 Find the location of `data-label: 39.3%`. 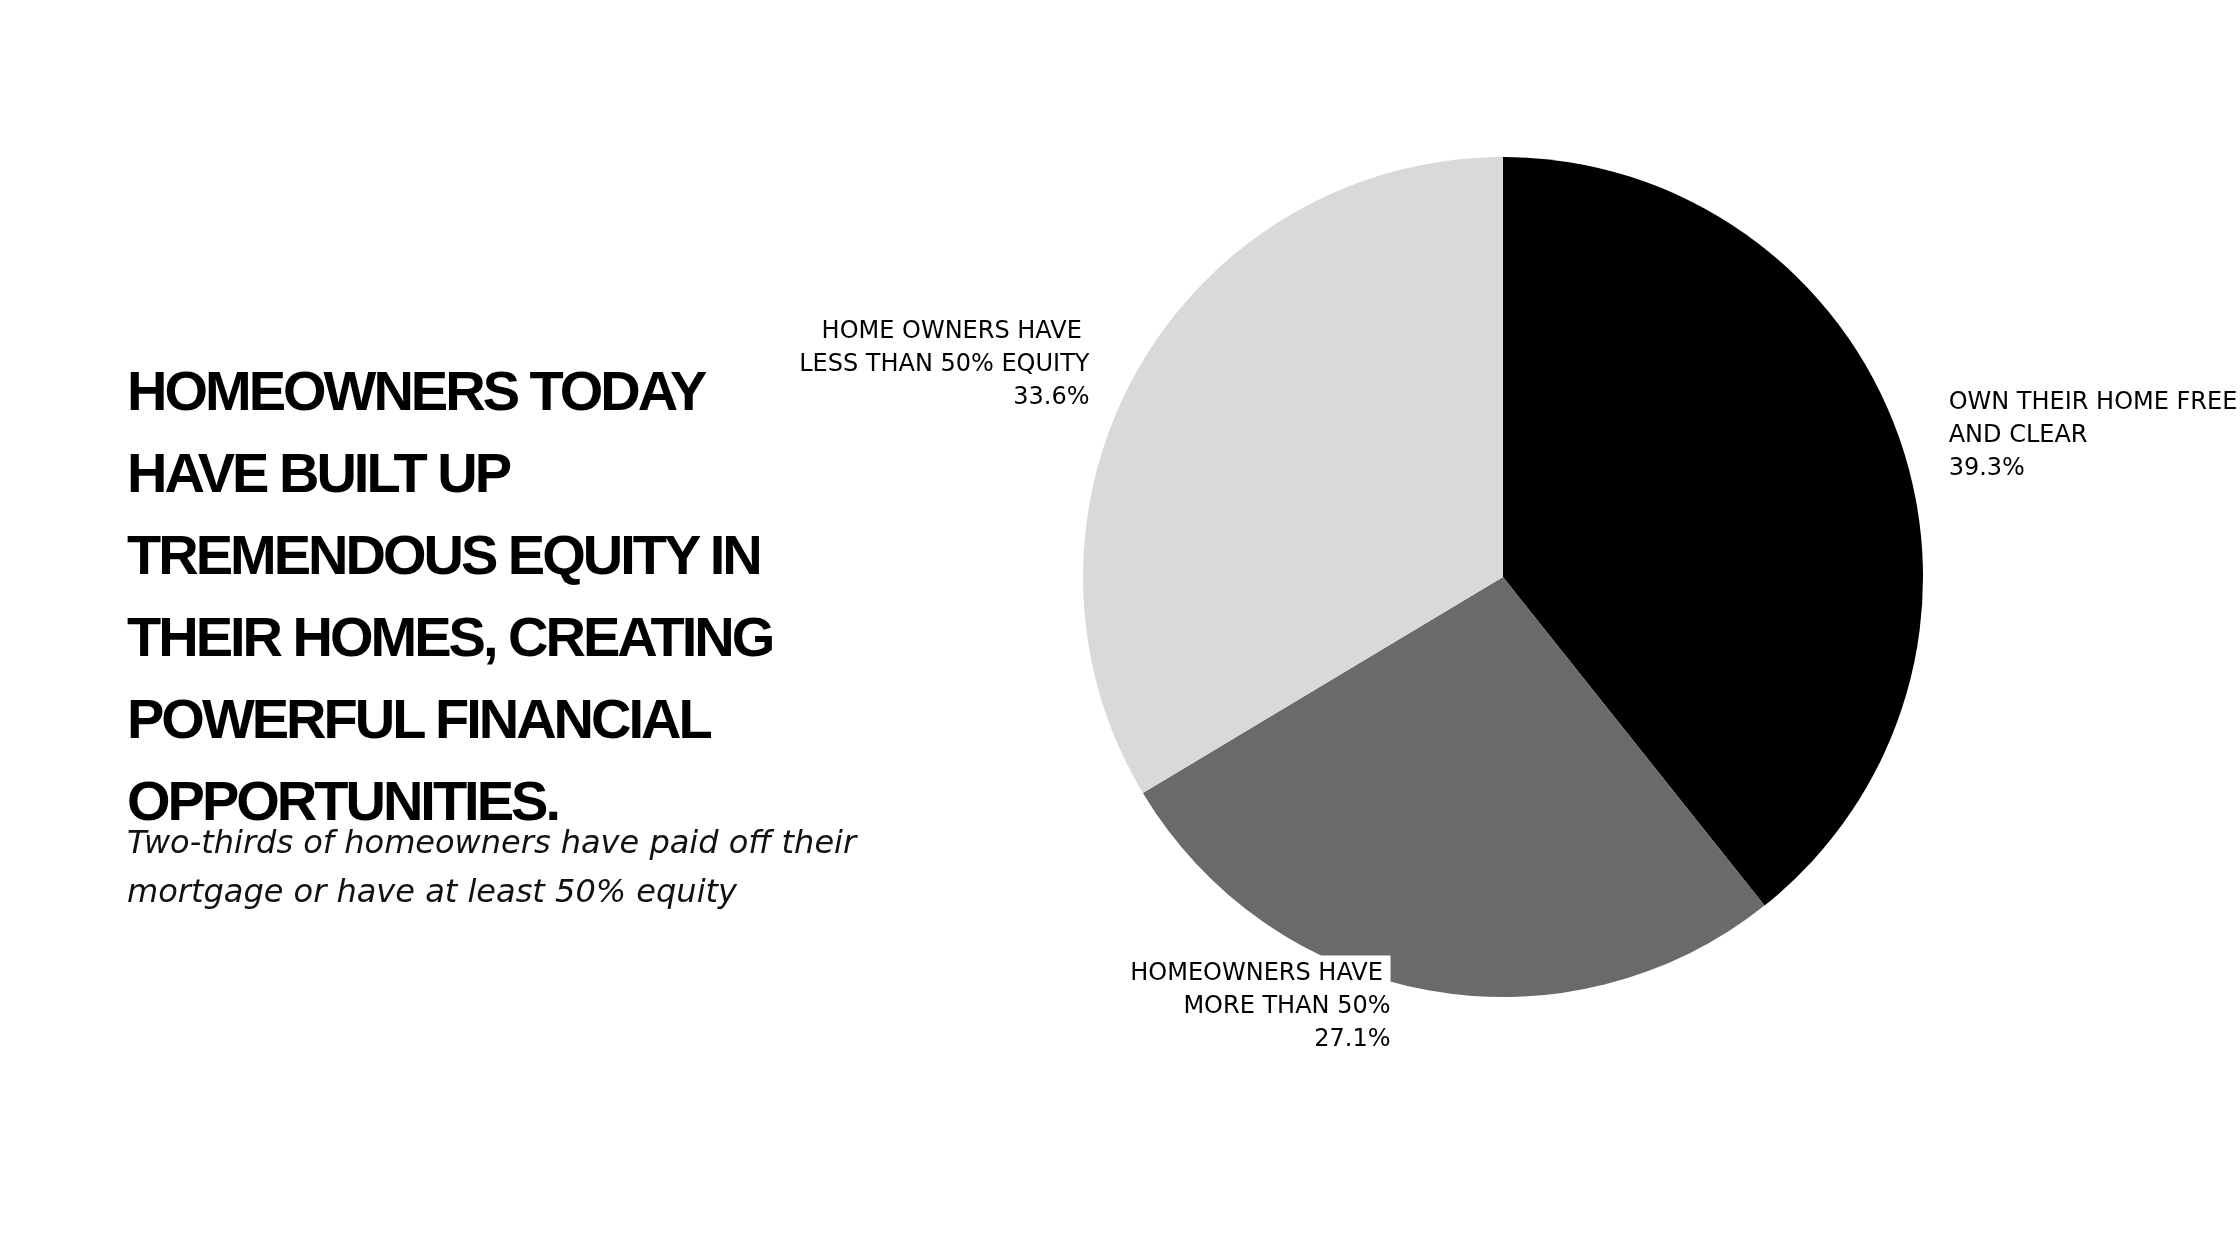

data-label: 39.3% is located at coordinates (1986, 466).